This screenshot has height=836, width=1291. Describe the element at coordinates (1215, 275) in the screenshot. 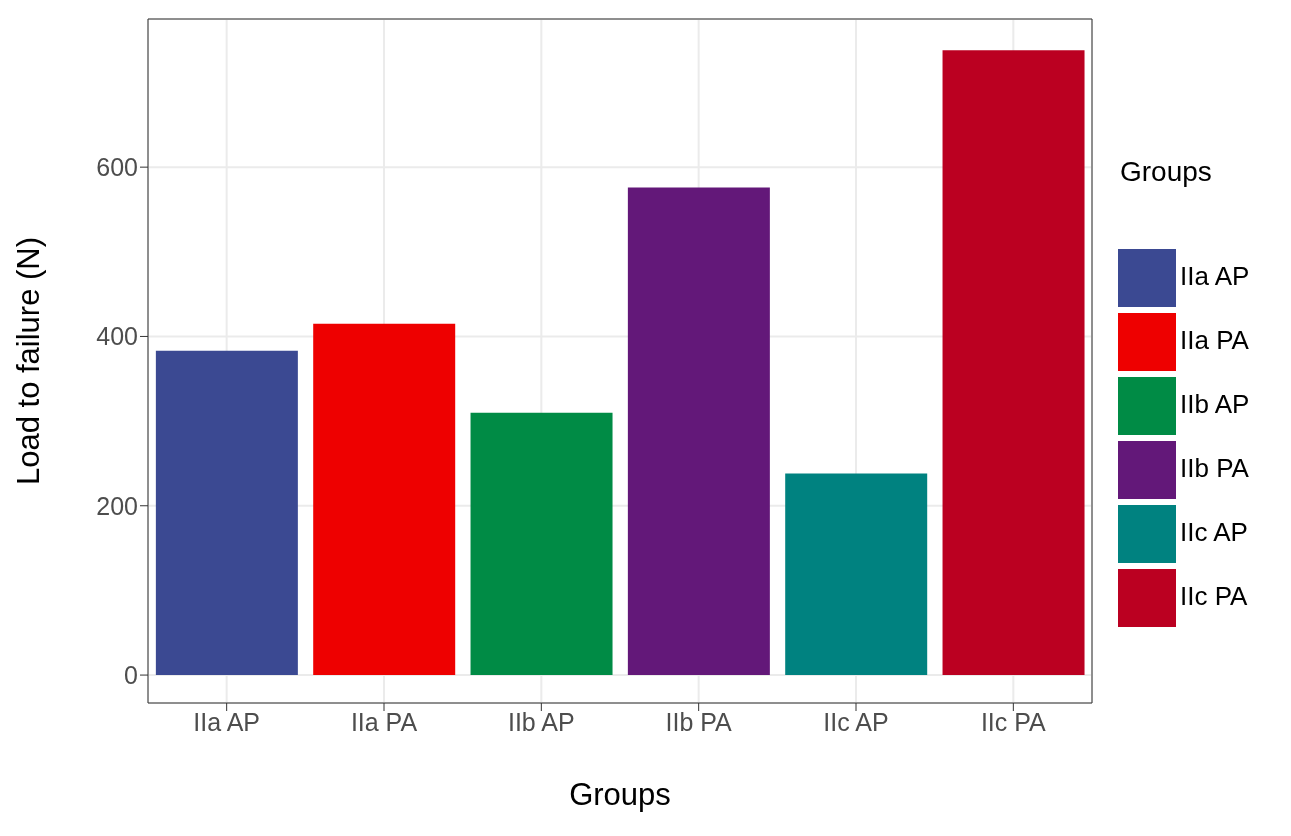

I see `legend-label: IIa AP` at that location.